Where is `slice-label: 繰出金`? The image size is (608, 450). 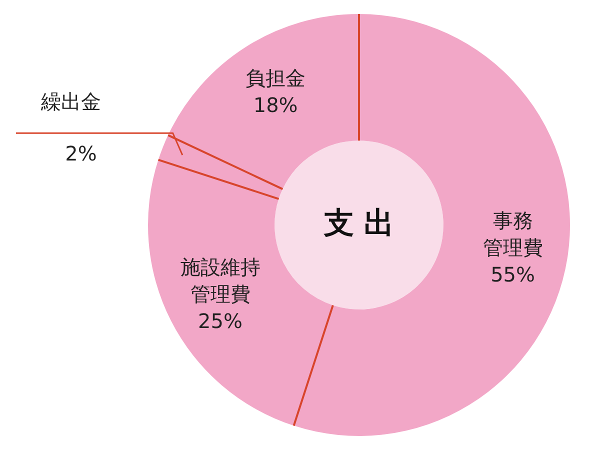 slice-label: 繰出金 is located at coordinates (70, 101).